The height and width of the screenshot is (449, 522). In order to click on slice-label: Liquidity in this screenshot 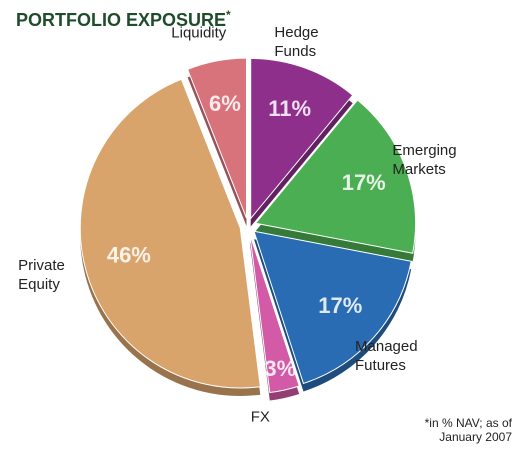, I will do `click(199, 33)`.